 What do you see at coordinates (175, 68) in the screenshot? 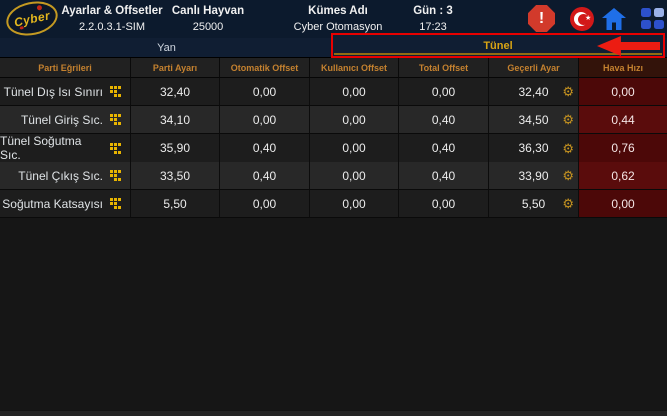
I see `column-header-parti-ayari: Parti Ayarı` at bounding box center [175, 68].